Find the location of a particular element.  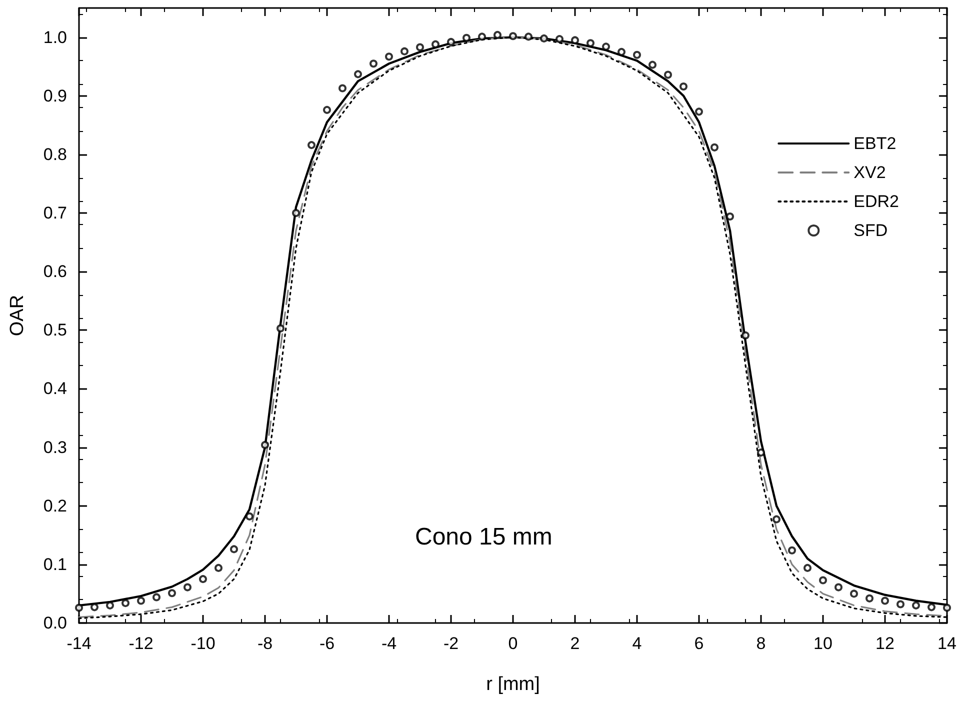

legend-label: SFD is located at coordinates (871, 230).